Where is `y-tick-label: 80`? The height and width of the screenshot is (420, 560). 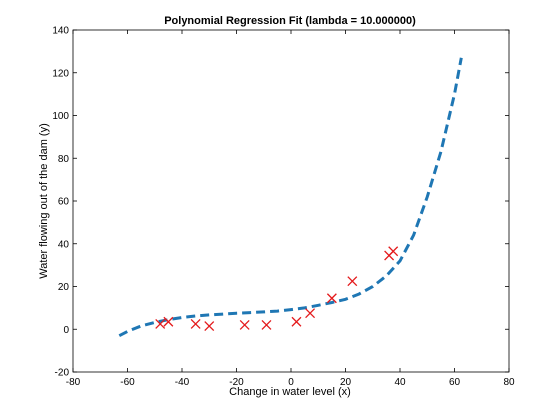
y-tick-label: 80 is located at coordinates (64, 159).